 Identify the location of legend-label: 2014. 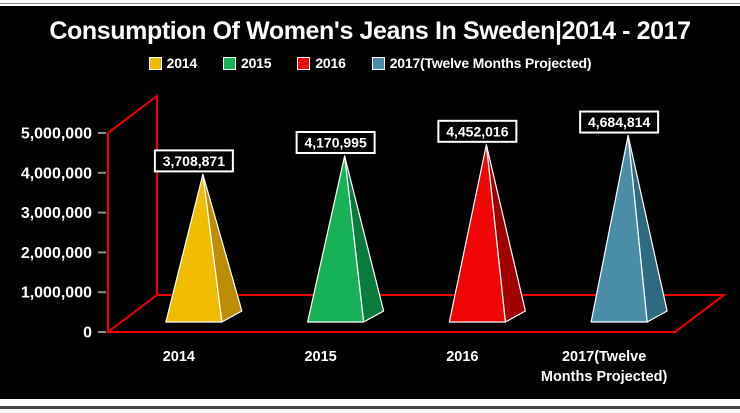
(182, 63).